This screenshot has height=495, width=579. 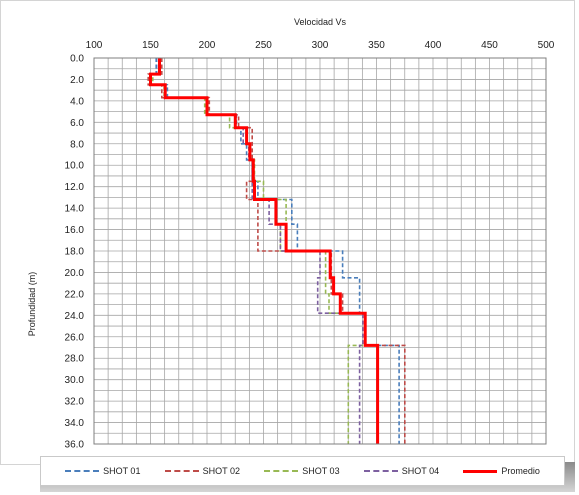 What do you see at coordinates (75, 402) in the screenshot?
I see `y-tick-label: 32.0` at bounding box center [75, 402].